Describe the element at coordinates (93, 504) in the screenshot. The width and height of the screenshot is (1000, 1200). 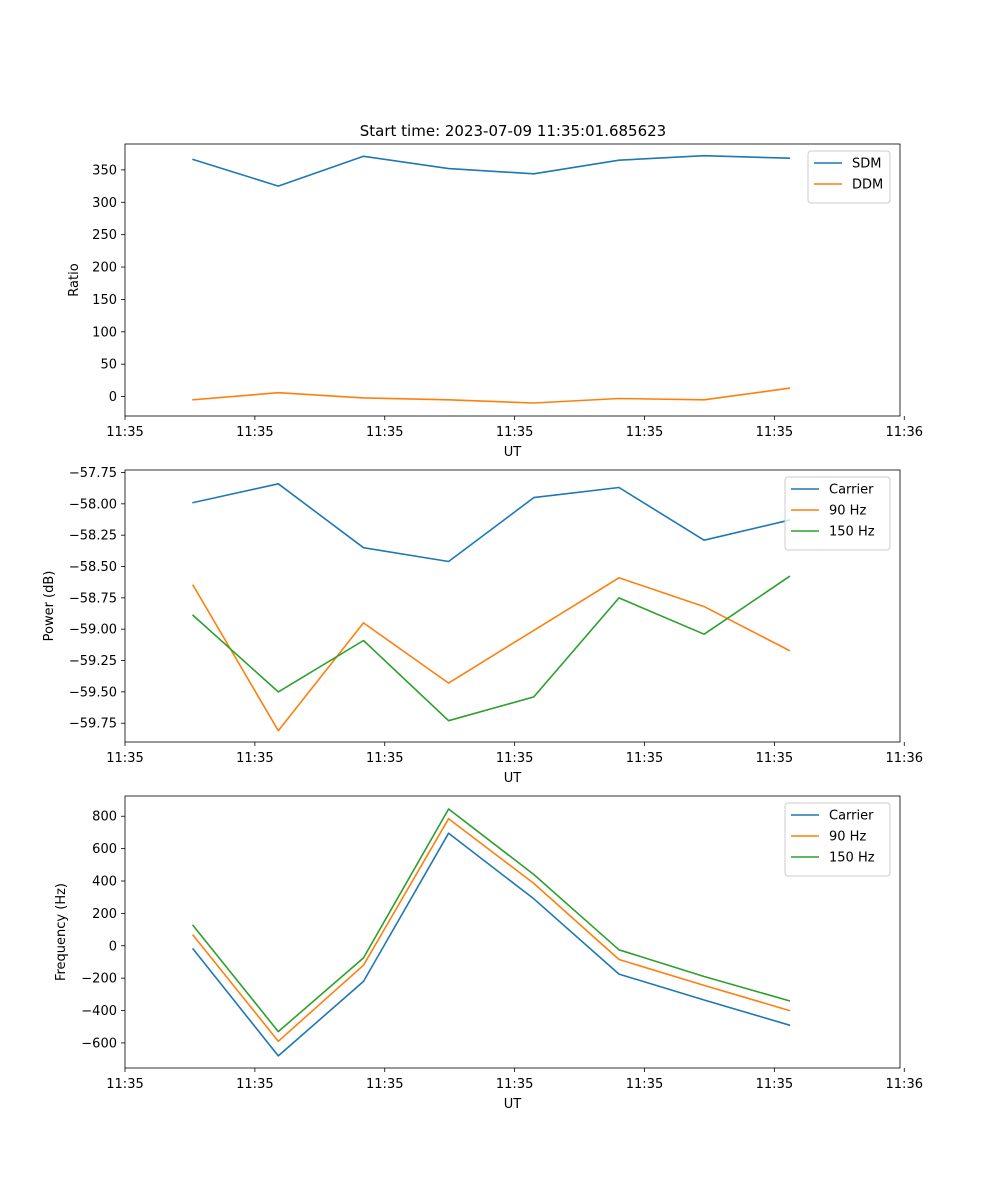
I see `y-tick-label: −58.00` at that location.